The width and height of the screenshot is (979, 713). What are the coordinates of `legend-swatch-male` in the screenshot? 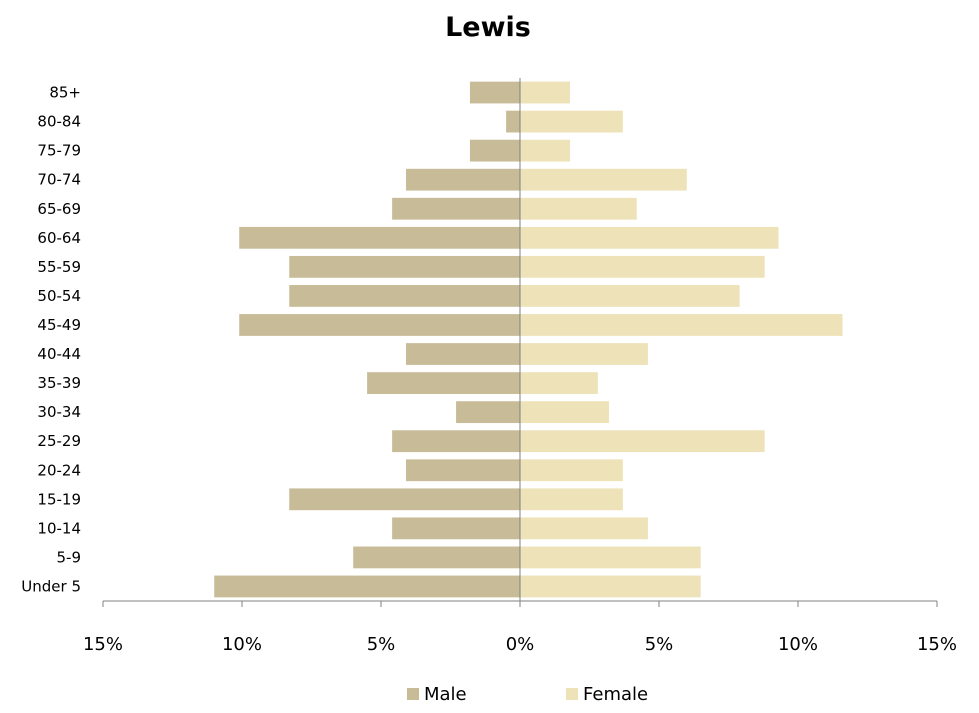 It's located at (413, 694).